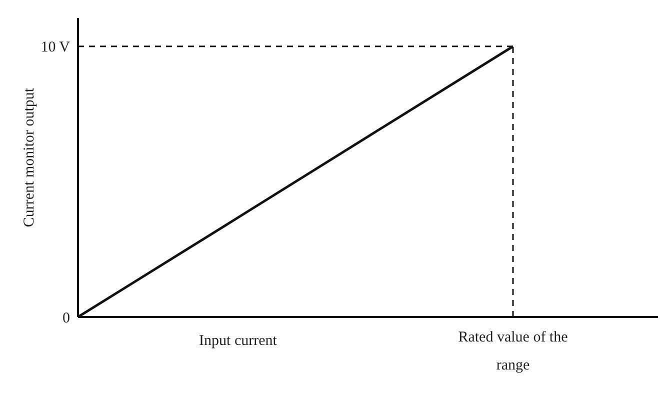 The width and height of the screenshot is (666, 405). I want to click on y-axis-title: Current monitor output, so click(29, 157).